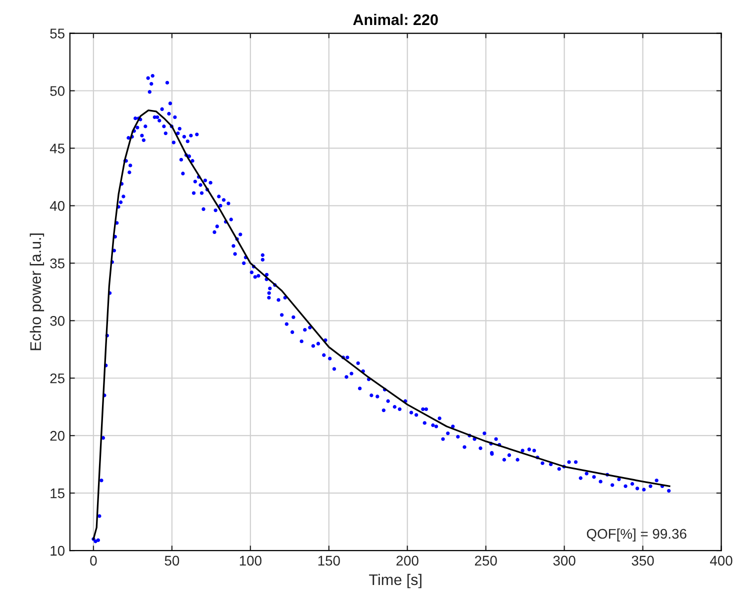 Image resolution: width=736 pixels, height=605 pixels. What do you see at coordinates (395, 20) in the screenshot?
I see `chart-title: Animal: 220` at bounding box center [395, 20].